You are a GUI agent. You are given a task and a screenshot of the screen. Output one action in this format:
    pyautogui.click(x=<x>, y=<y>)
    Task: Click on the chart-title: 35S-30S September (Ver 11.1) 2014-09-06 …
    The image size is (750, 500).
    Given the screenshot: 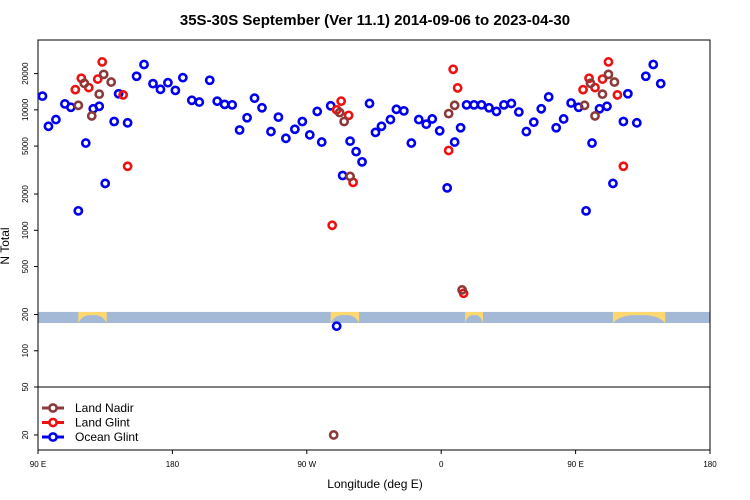 What is the action you would take?
    pyautogui.click(x=375, y=20)
    